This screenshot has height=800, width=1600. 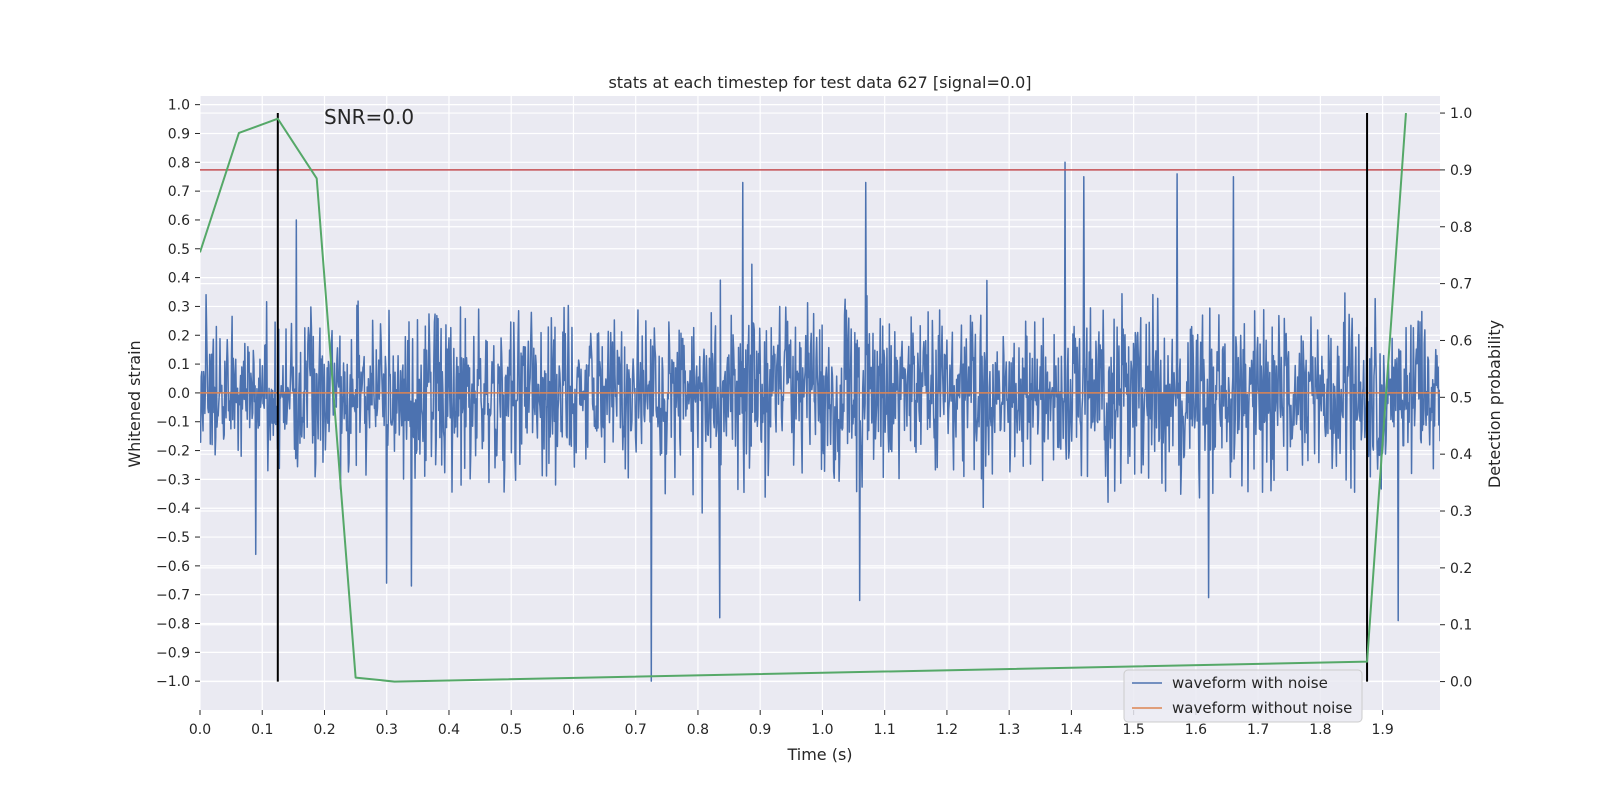 What do you see at coordinates (1262, 708) in the screenshot?
I see `legend-entry-clean: waveform without noise` at bounding box center [1262, 708].